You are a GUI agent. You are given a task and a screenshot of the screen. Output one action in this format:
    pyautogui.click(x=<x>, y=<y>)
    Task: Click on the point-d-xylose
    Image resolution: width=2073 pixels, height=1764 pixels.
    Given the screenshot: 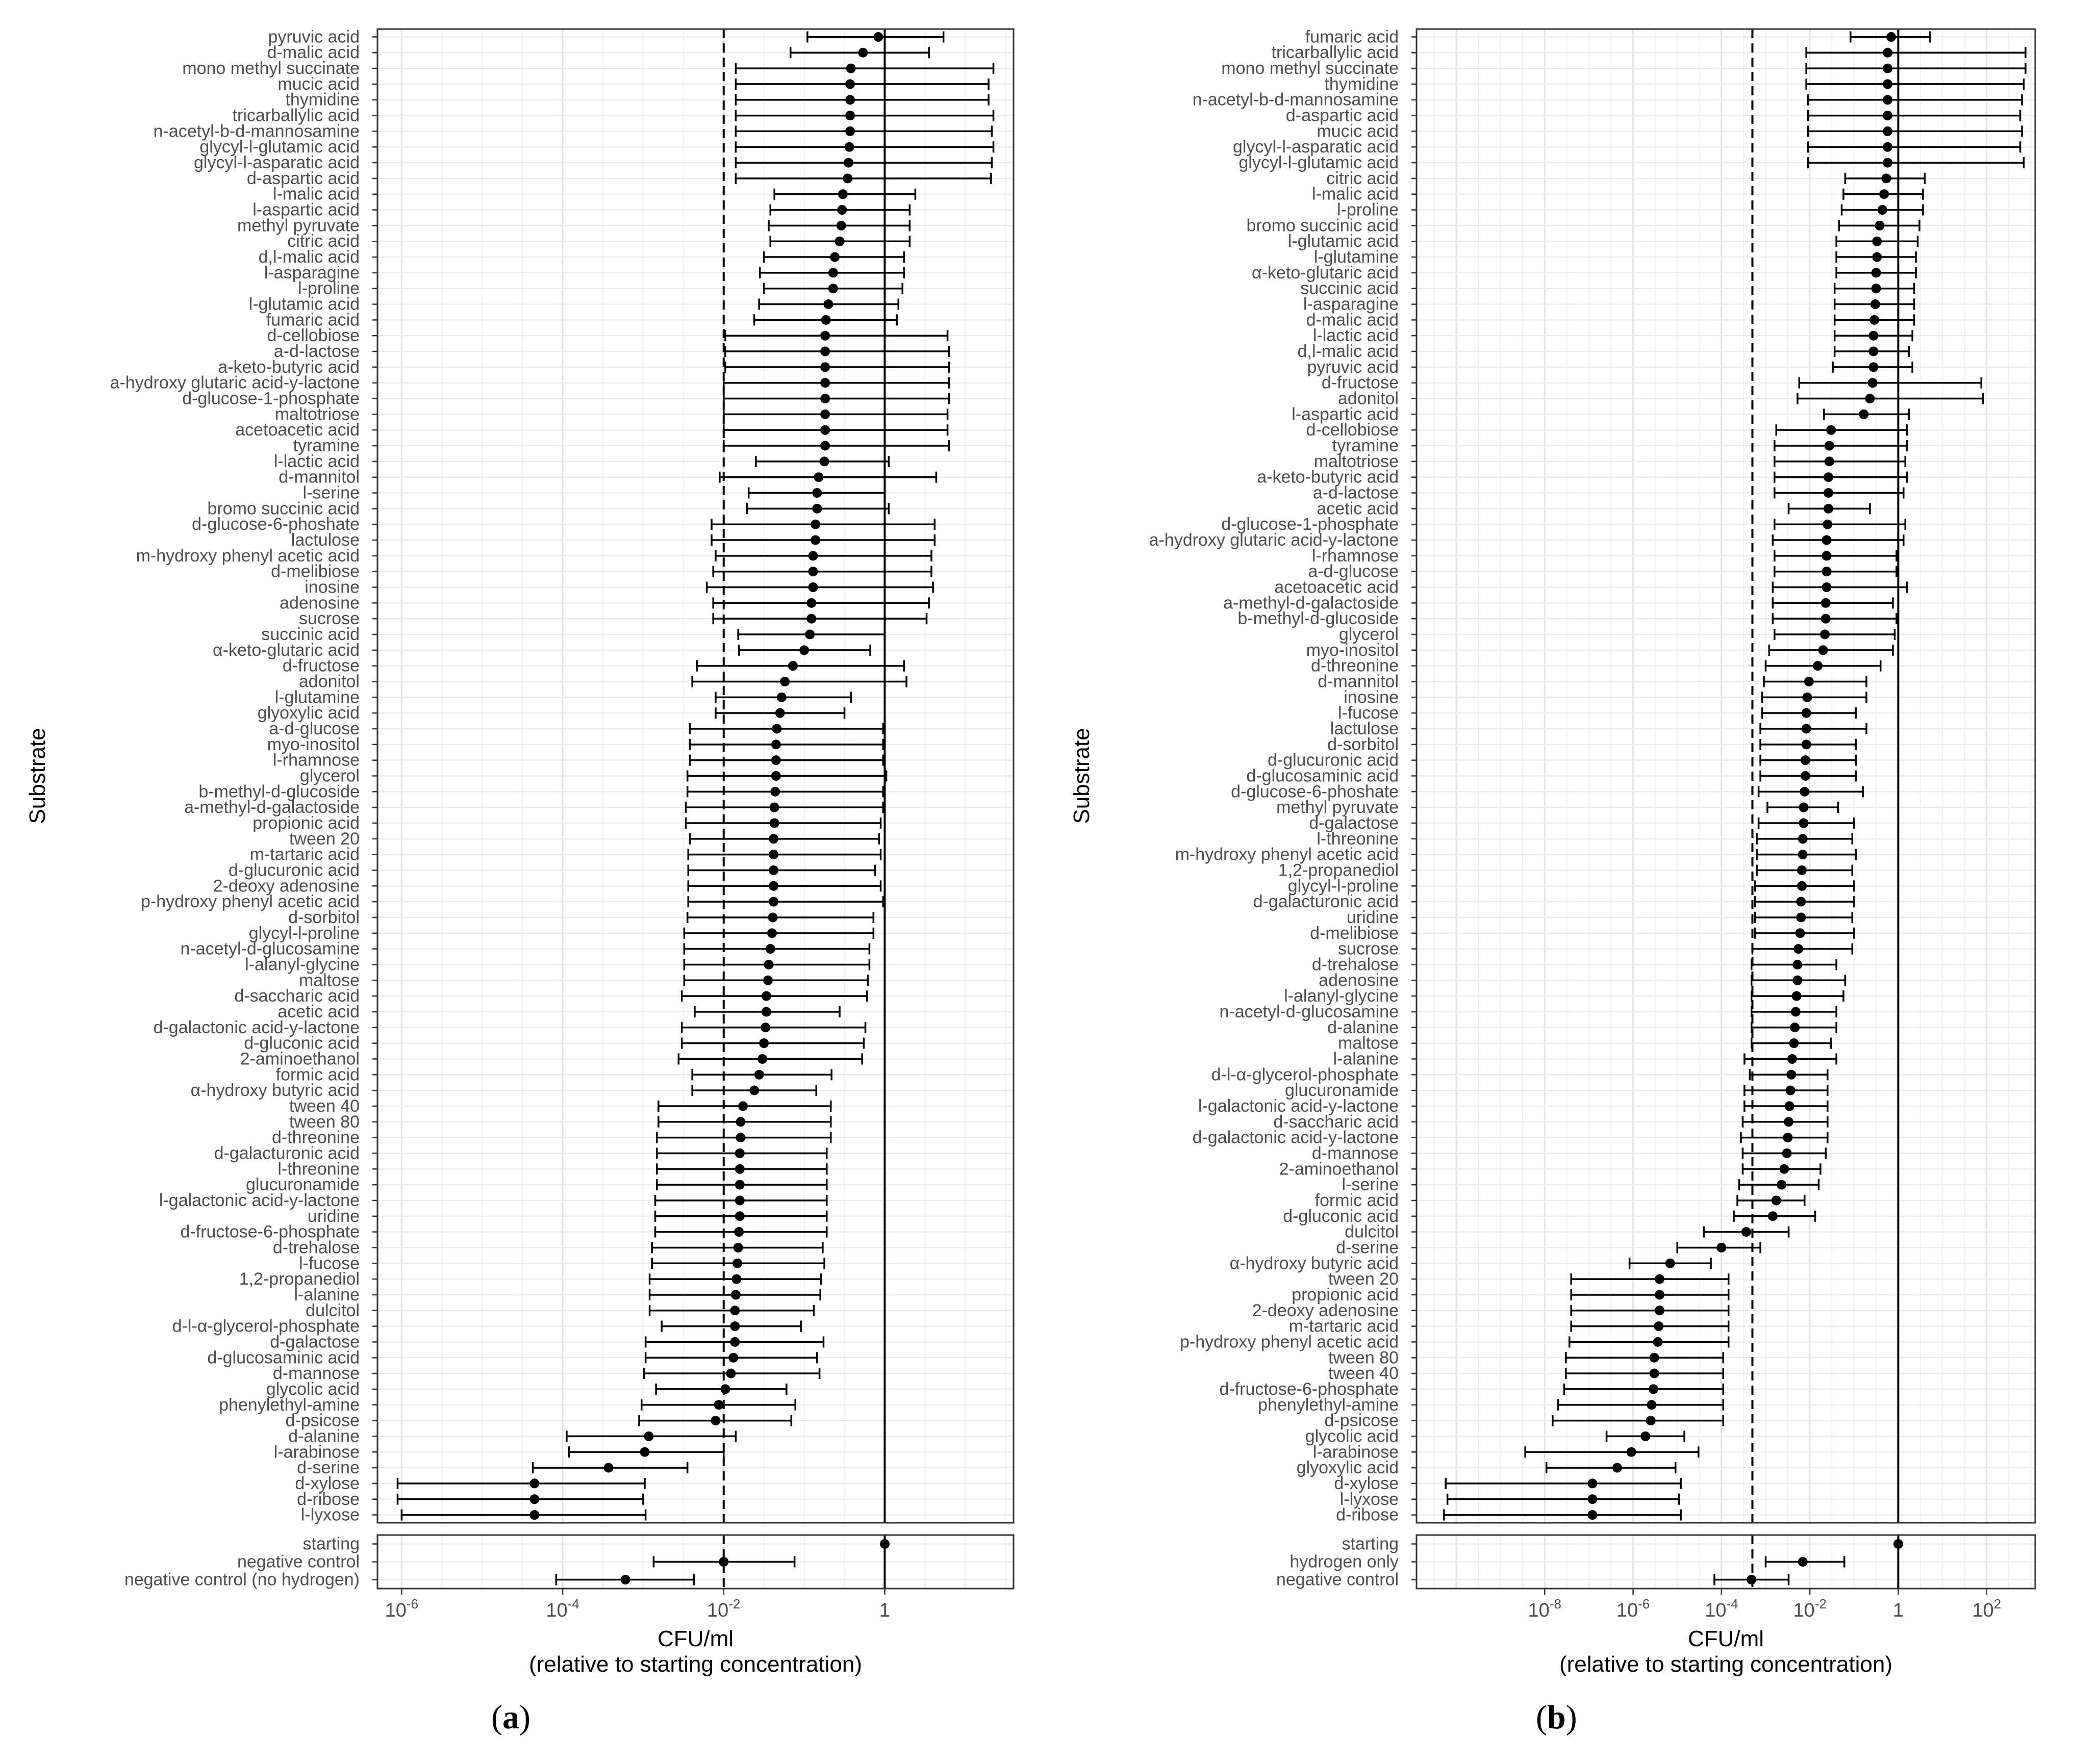 What is the action you would take?
    pyautogui.click(x=535, y=1484)
    